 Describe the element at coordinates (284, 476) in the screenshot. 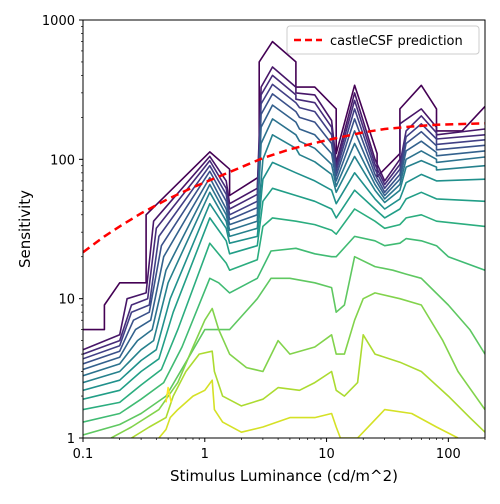

I see `x-axis-label: Stimulus Luminance (cd/m^2)` at that location.